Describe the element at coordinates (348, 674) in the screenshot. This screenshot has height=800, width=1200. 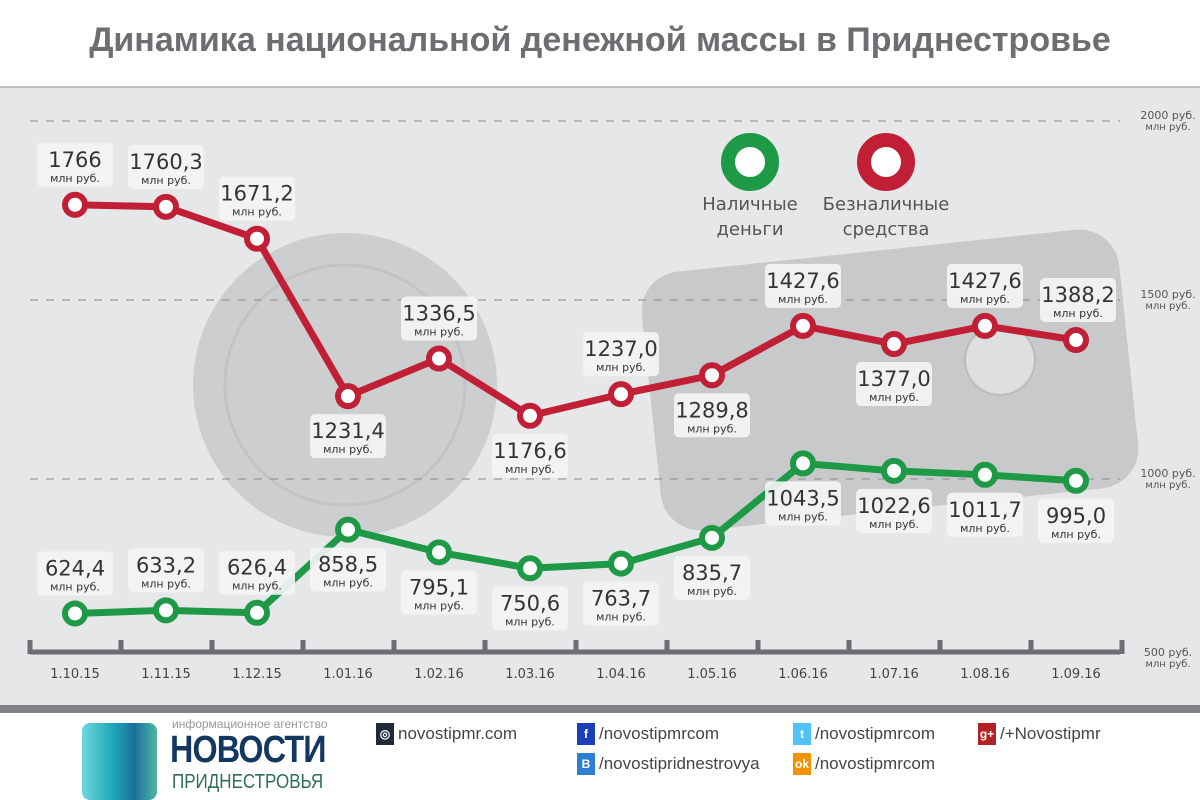
I see `x-tick-label: 1.01.16` at that location.